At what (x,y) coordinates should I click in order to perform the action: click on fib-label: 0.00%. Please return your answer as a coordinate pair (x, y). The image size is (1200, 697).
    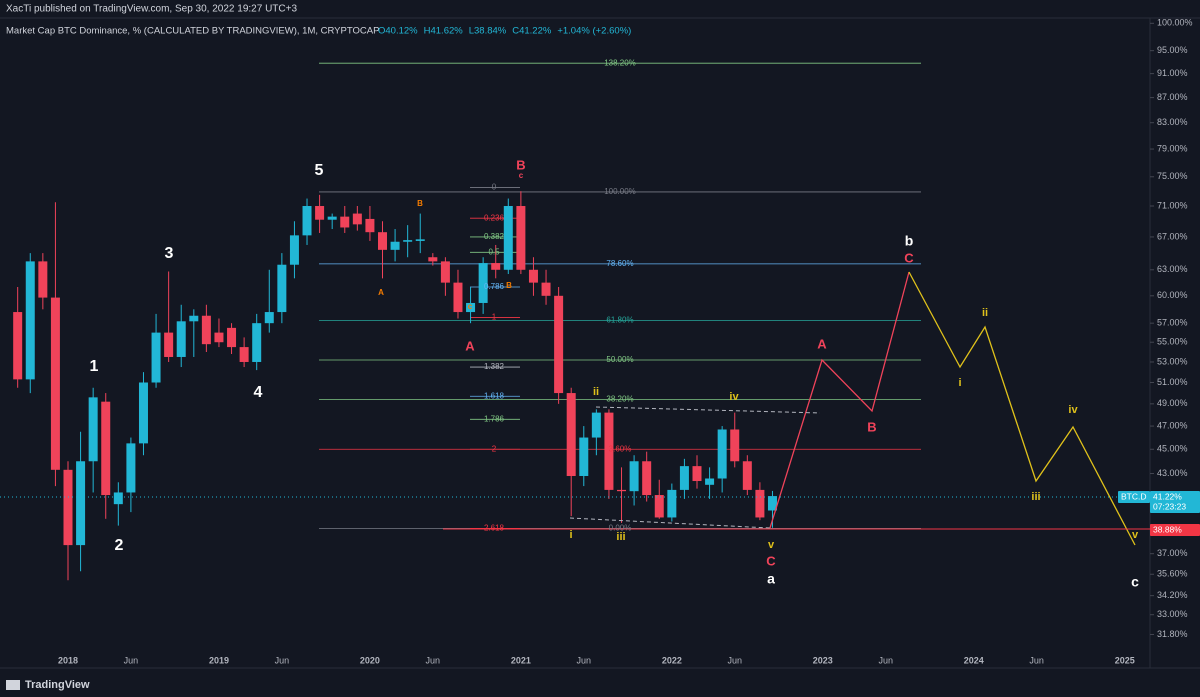
    Looking at the image, I should click on (620, 527).